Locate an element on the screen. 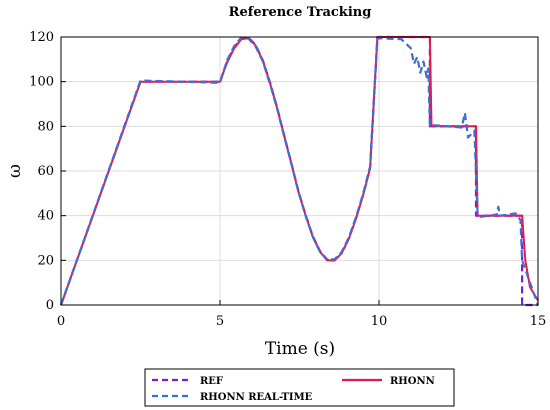 Image resolution: width=550 pixels, height=410 pixels. legend-label-rhonn-real-time: RHONN REAL-TIME is located at coordinates (256, 397).